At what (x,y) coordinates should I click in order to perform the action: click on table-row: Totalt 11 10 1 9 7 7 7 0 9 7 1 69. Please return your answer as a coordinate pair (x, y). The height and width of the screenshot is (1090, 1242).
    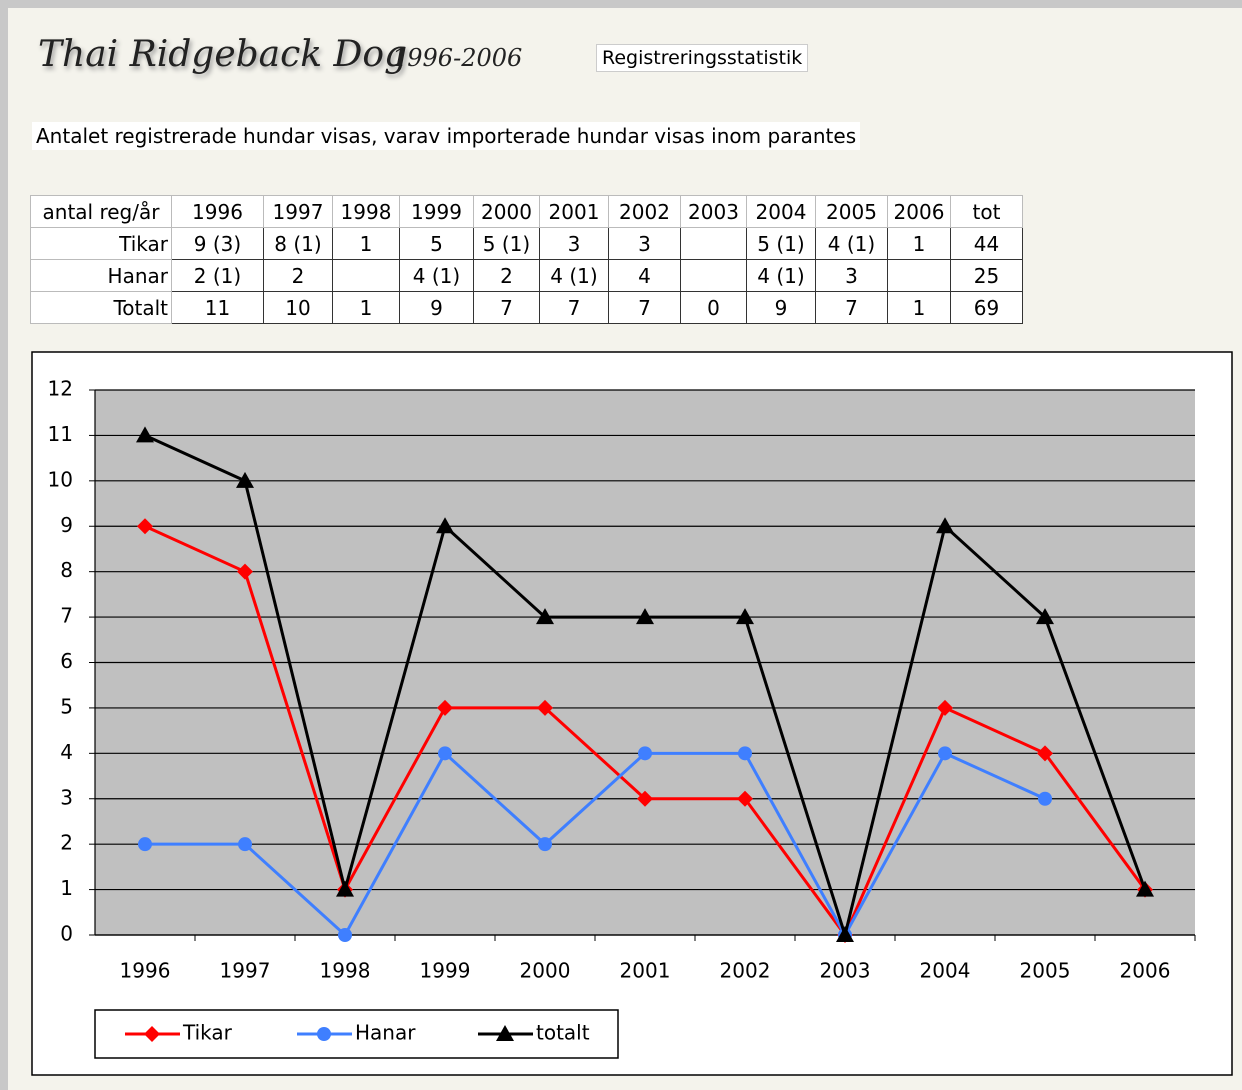
    Looking at the image, I should click on (526, 307).